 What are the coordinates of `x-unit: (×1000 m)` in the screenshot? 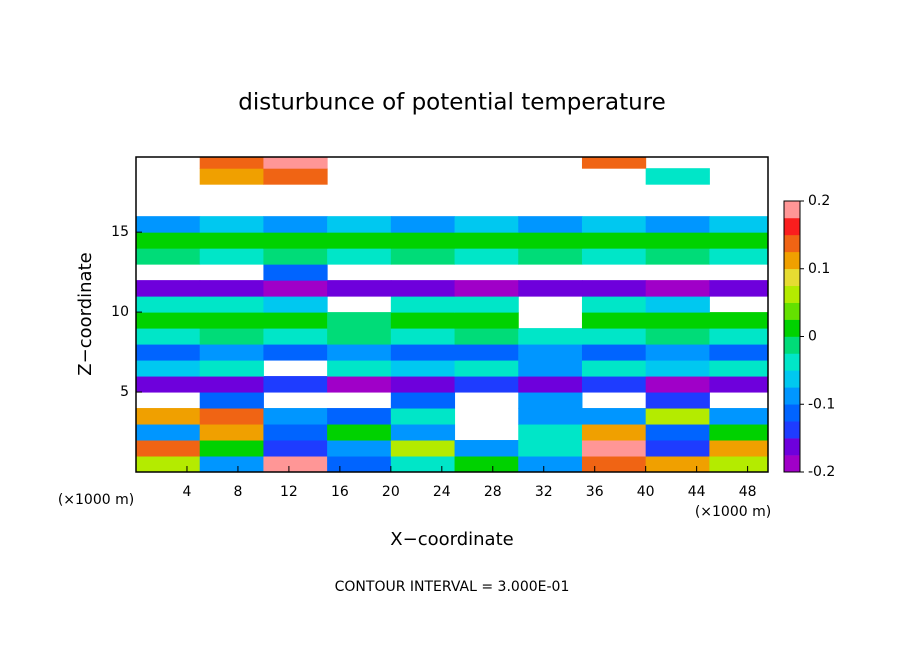 It's located at (733, 512).